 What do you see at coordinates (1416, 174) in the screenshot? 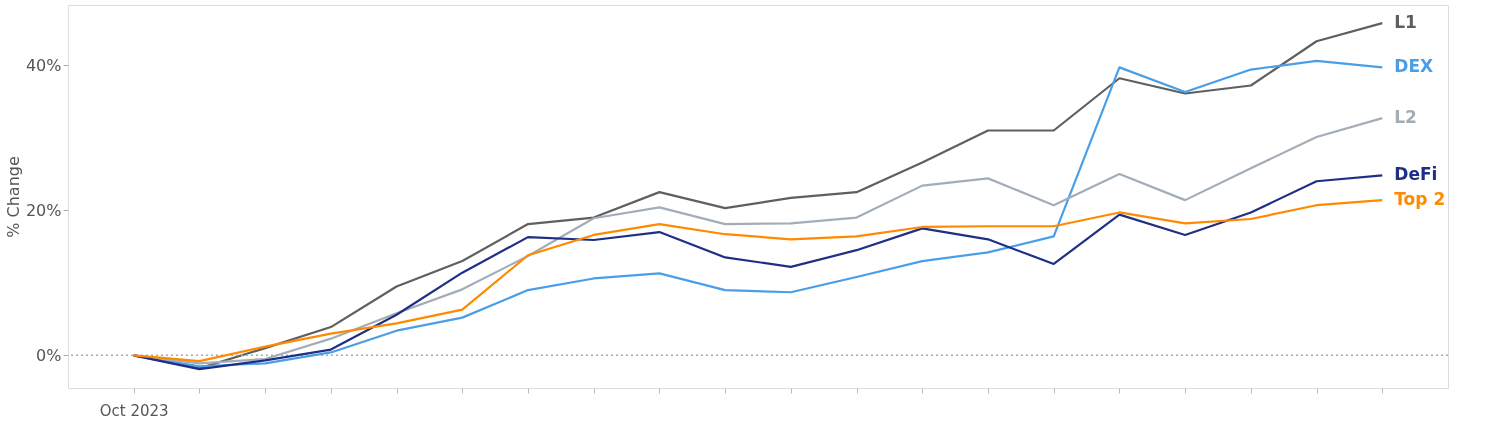
I see `series-label: DeFi` at bounding box center [1416, 174].